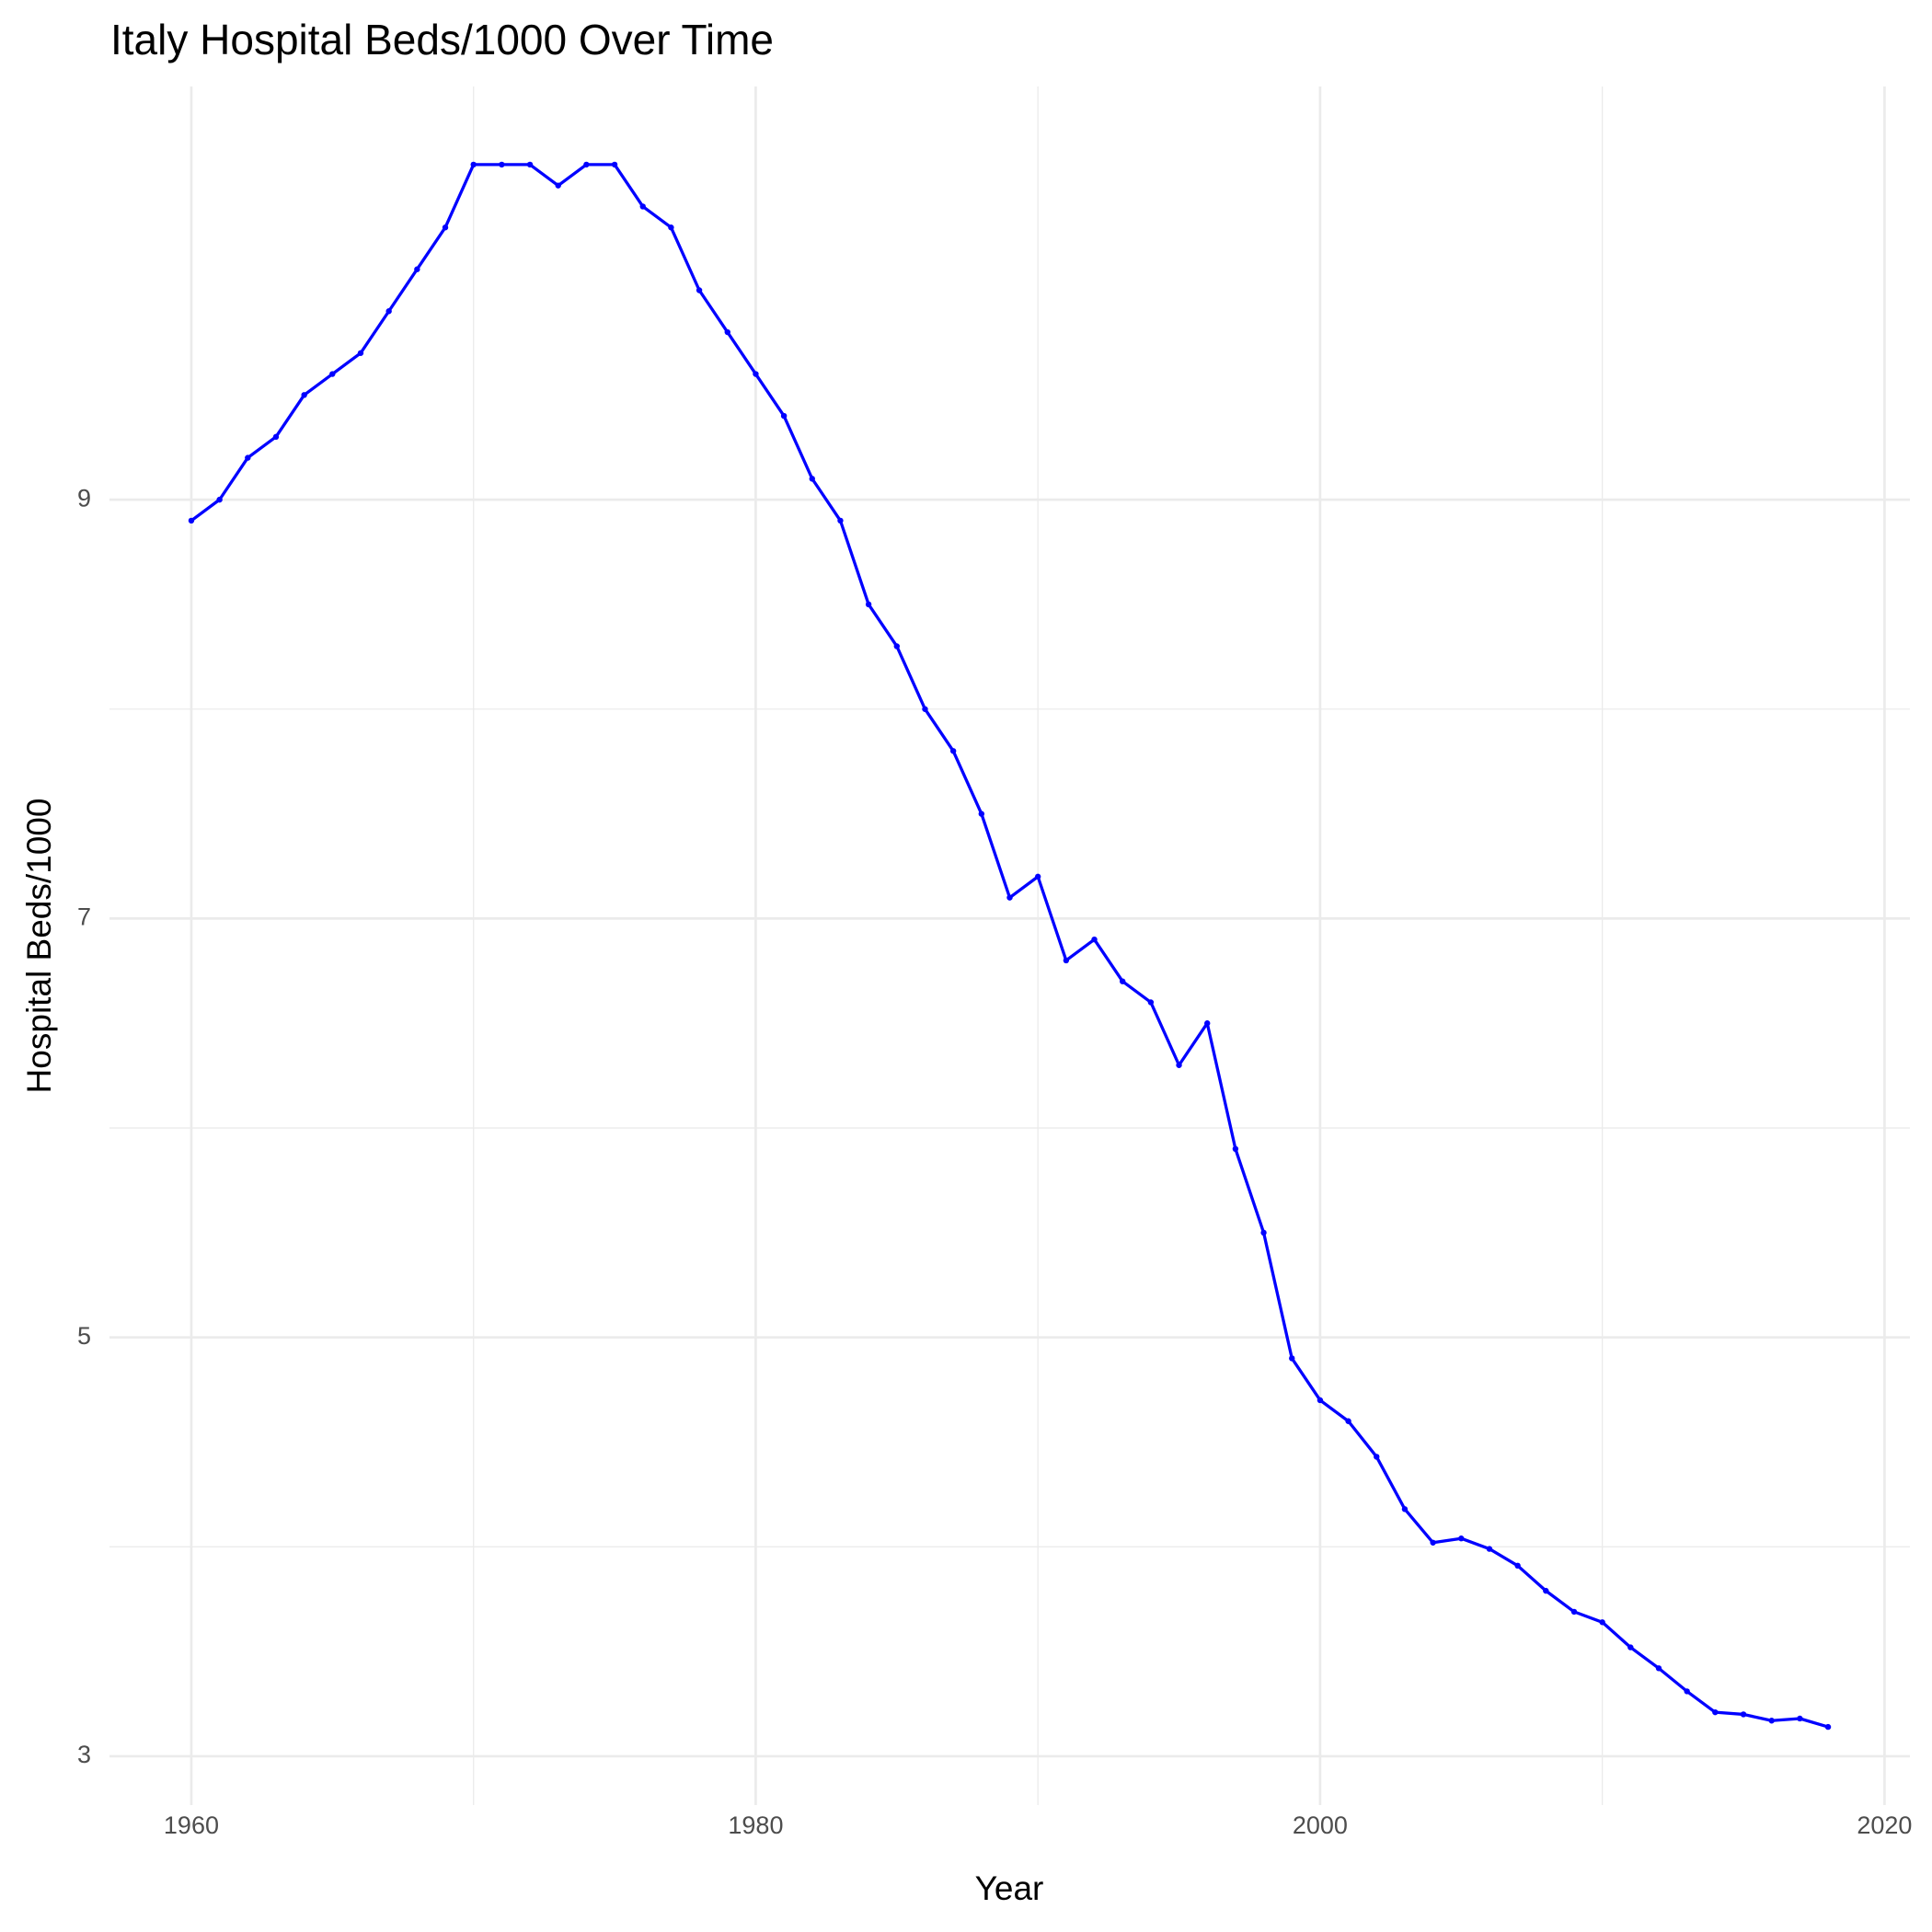 Image resolution: width=1932 pixels, height=1932 pixels. Describe the element at coordinates (1009, 1888) in the screenshot. I see `x-axis-title: Year` at that location.